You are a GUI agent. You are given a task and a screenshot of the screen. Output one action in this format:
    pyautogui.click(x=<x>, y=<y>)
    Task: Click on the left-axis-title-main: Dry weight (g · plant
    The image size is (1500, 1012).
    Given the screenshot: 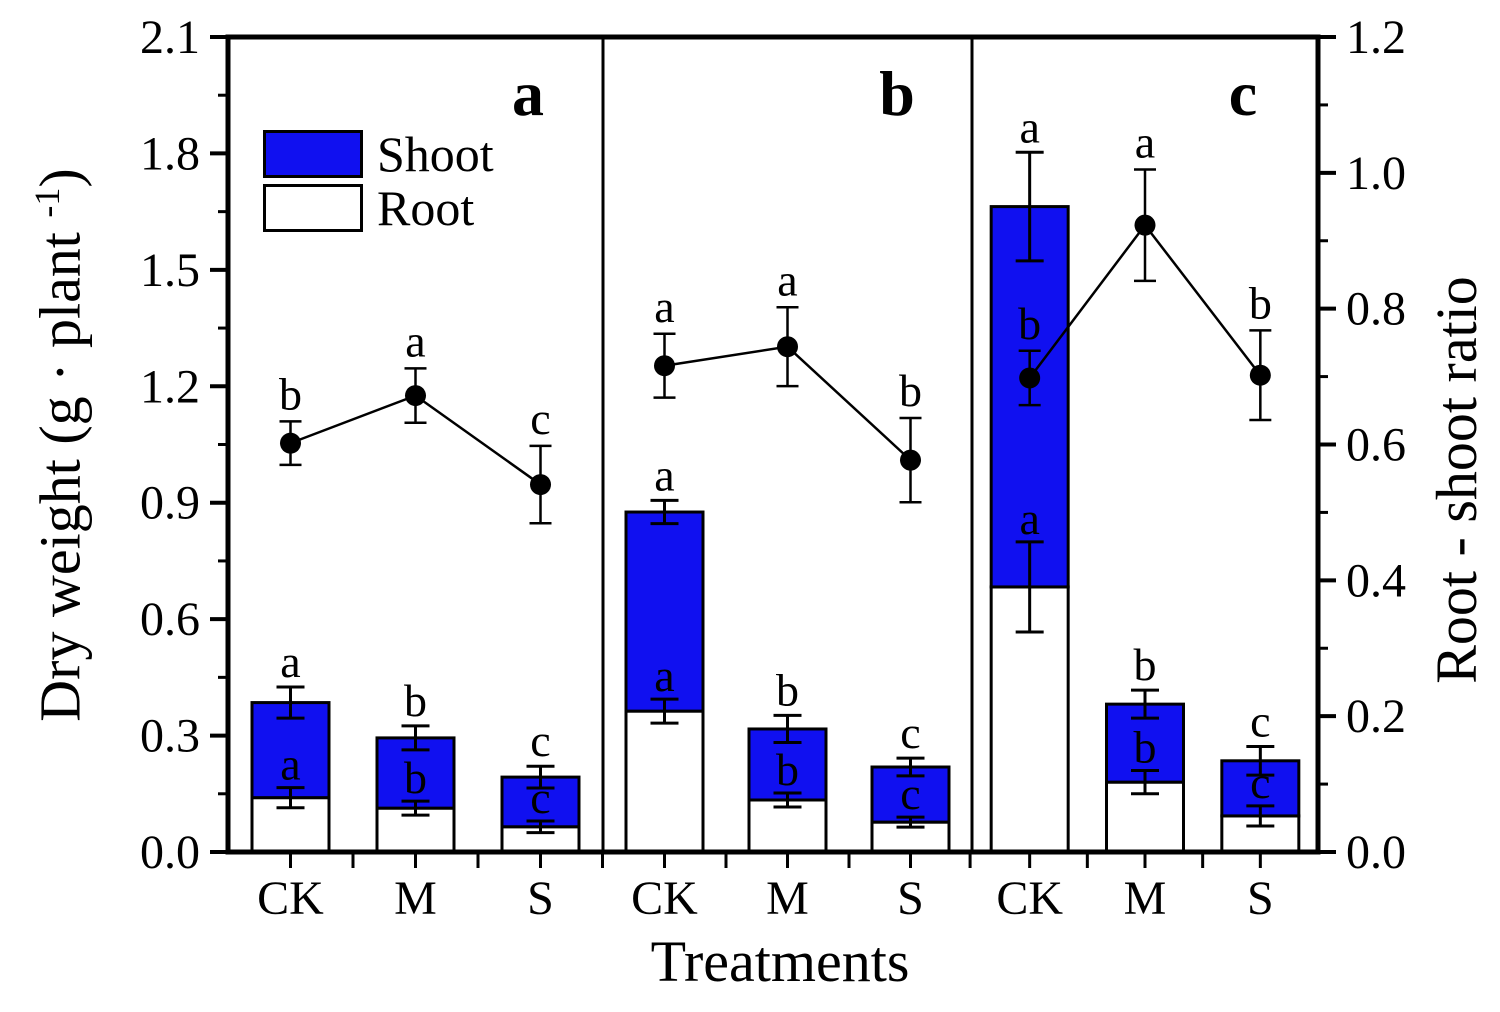 What is the action you would take?
    pyautogui.click(x=60, y=469)
    